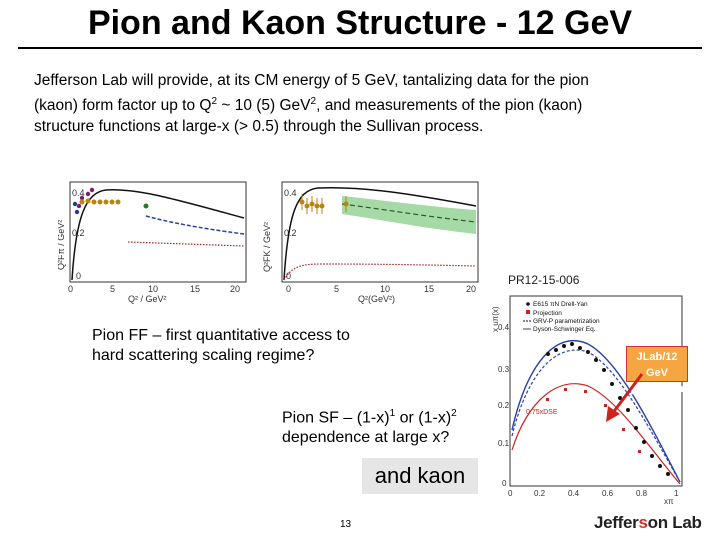 The width and height of the screenshot is (720, 540). I want to click on pion-ff-xtick-3: 10, so click(153, 289).